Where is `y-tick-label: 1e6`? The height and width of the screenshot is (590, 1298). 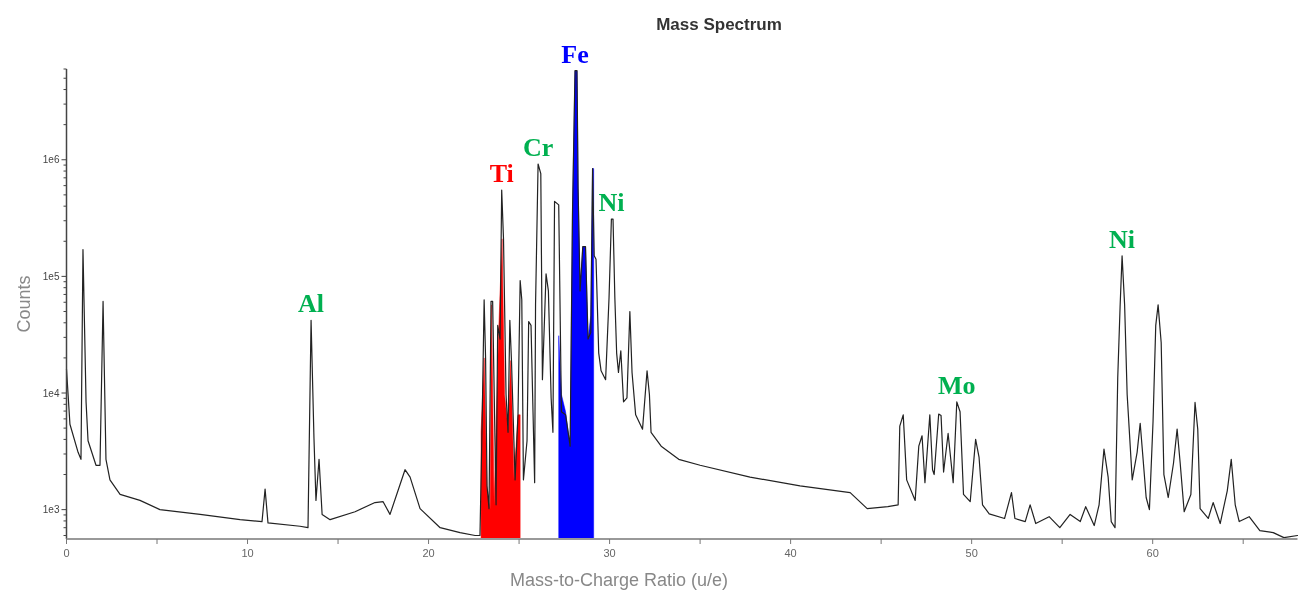
y-tick-label: 1e6 is located at coordinates (51, 160).